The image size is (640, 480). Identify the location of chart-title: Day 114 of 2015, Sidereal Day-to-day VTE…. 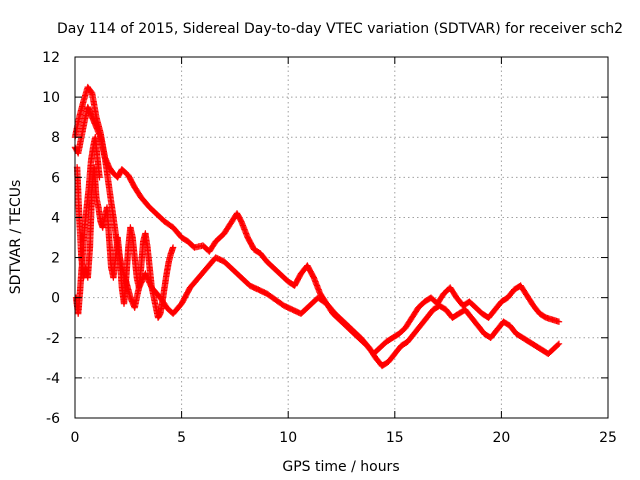
(340, 29).